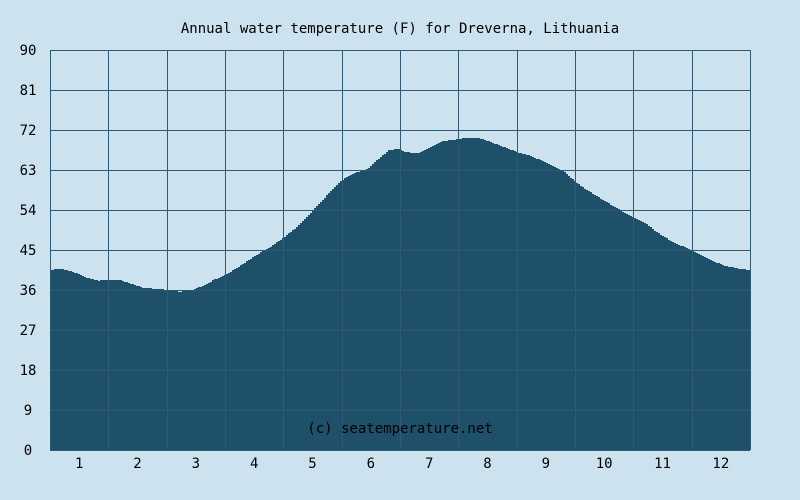  I want to click on x-tick-label: 8, so click(487, 464).